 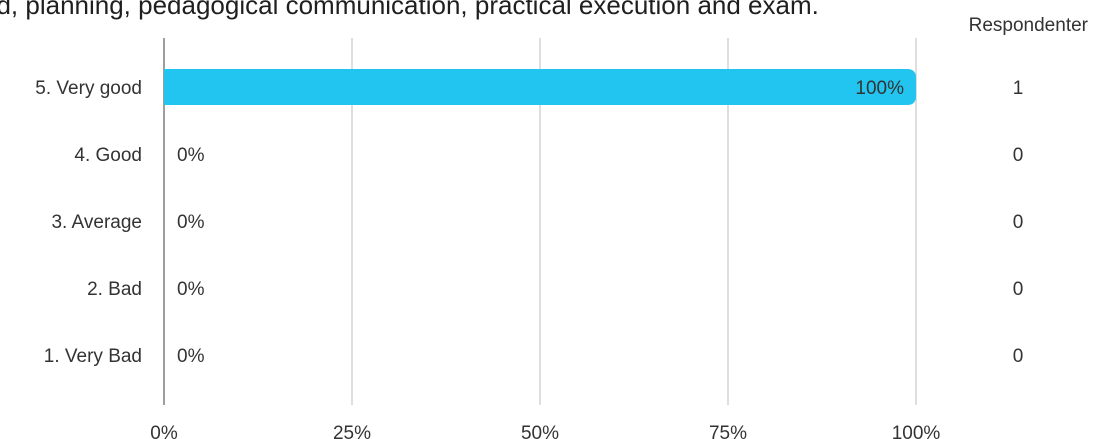 I want to click on bars, so click(x=540, y=87).